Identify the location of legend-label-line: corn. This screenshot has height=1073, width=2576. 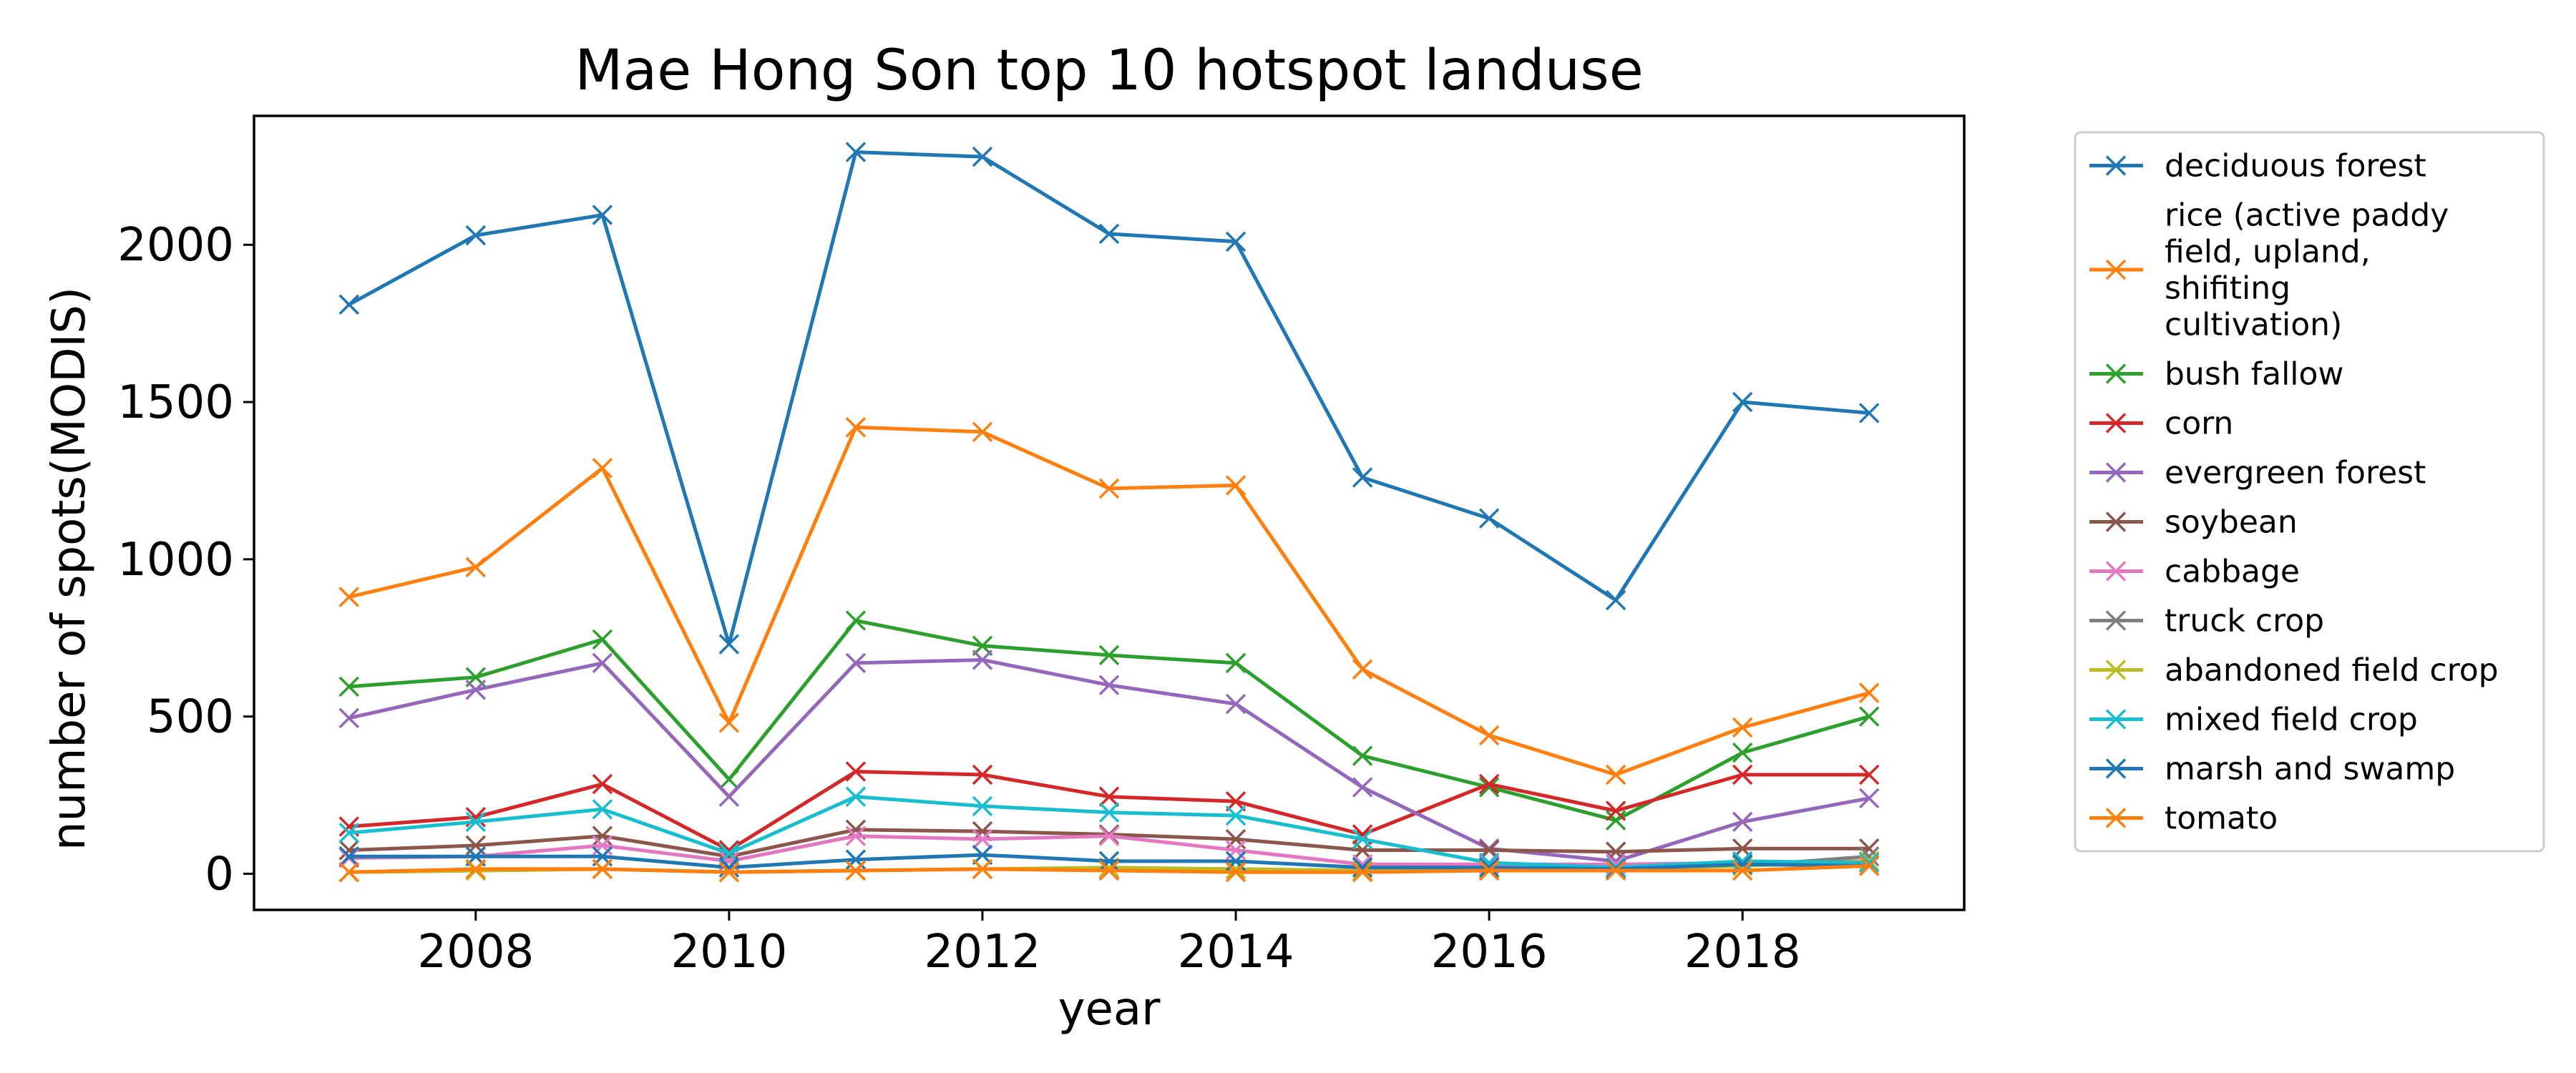
(2199, 424).